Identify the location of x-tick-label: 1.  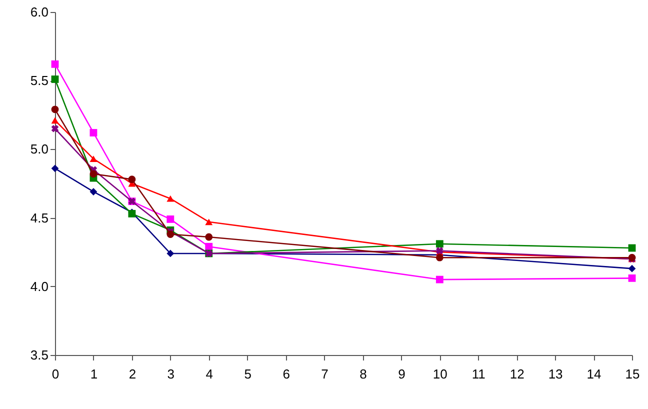
(94, 374).